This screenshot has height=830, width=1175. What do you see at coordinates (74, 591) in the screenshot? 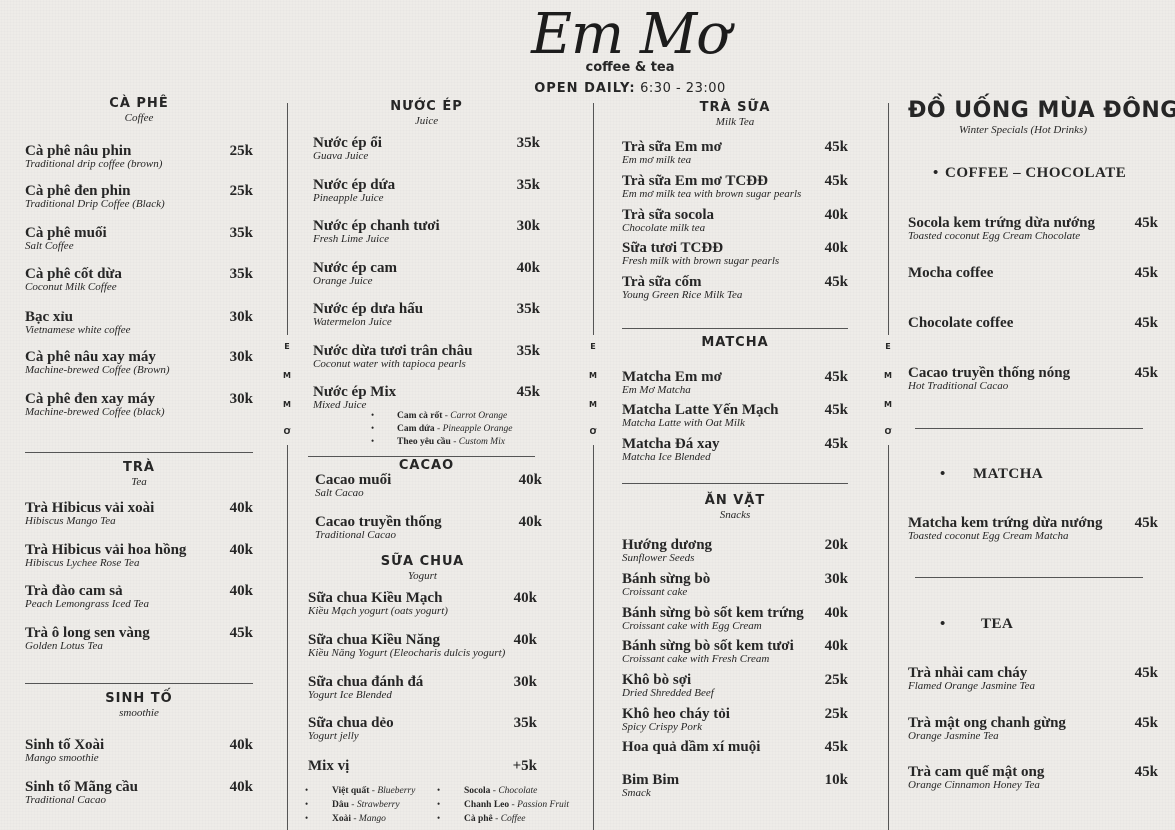
I see `menu-item-name: Trà đào cam sả` at bounding box center [74, 591].